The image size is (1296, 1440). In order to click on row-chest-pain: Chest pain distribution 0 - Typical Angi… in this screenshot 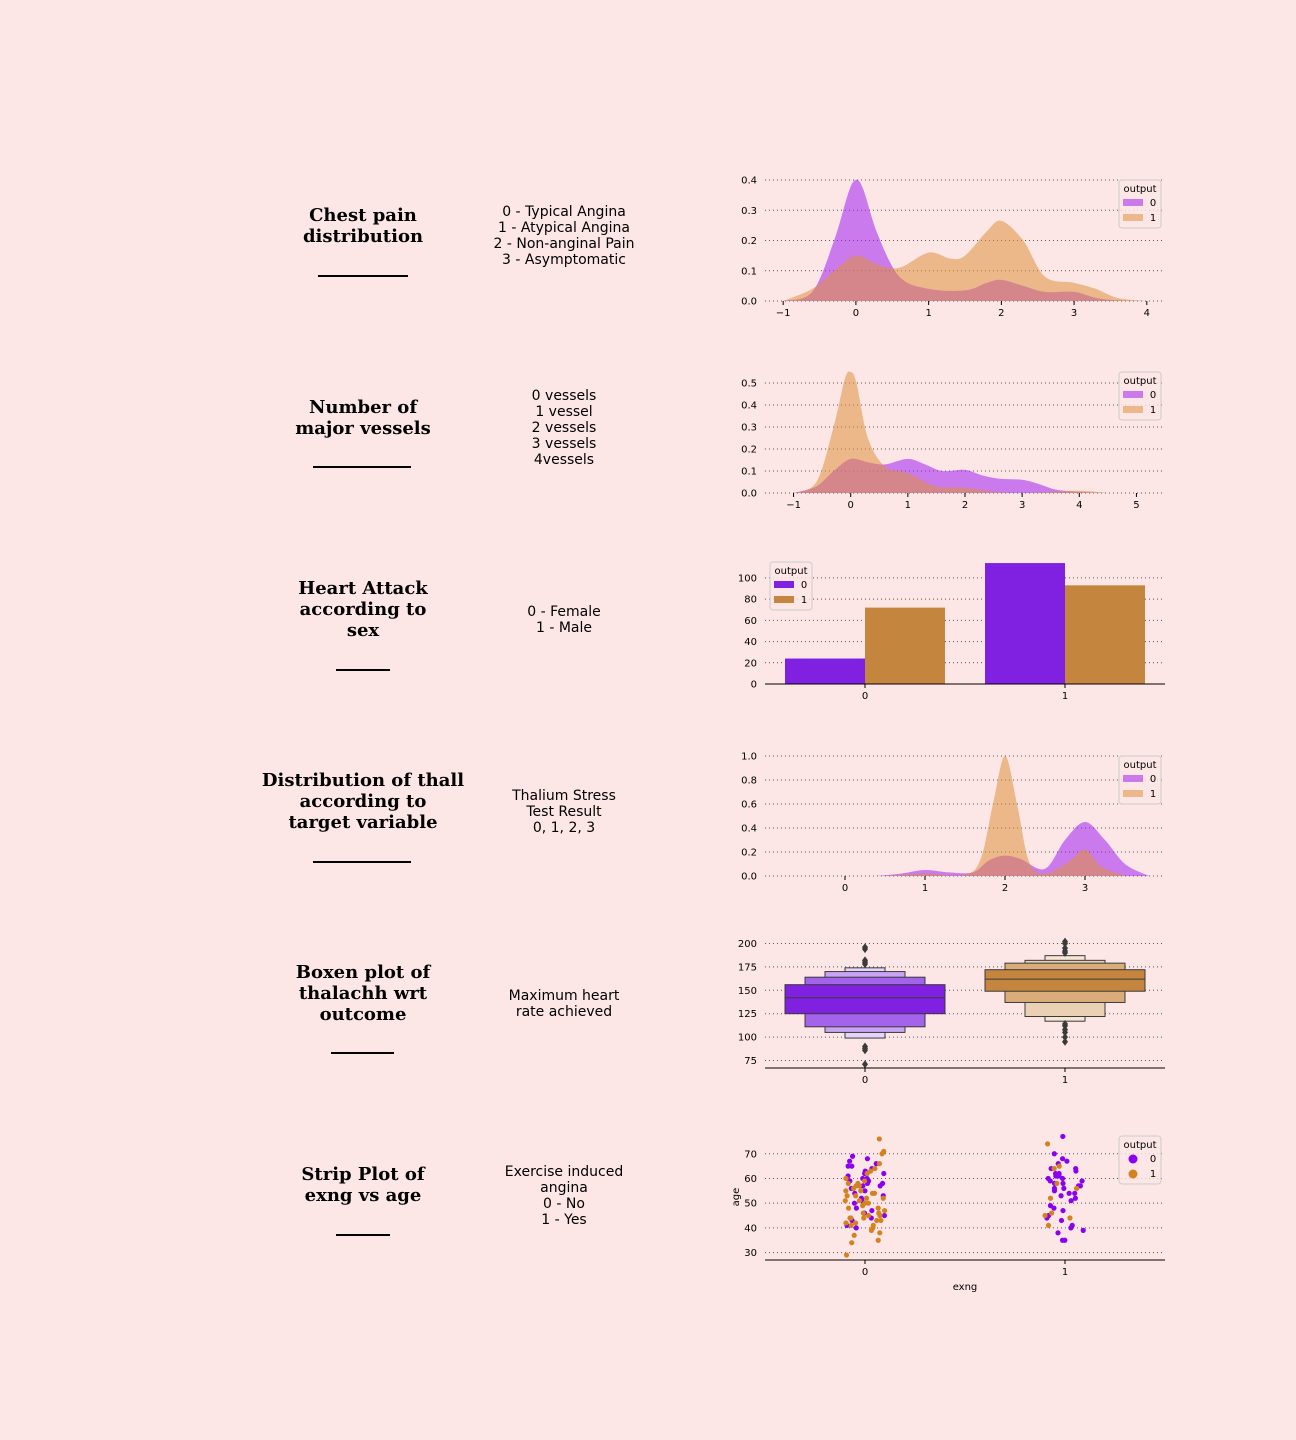, I will do `click(648, 245)`.